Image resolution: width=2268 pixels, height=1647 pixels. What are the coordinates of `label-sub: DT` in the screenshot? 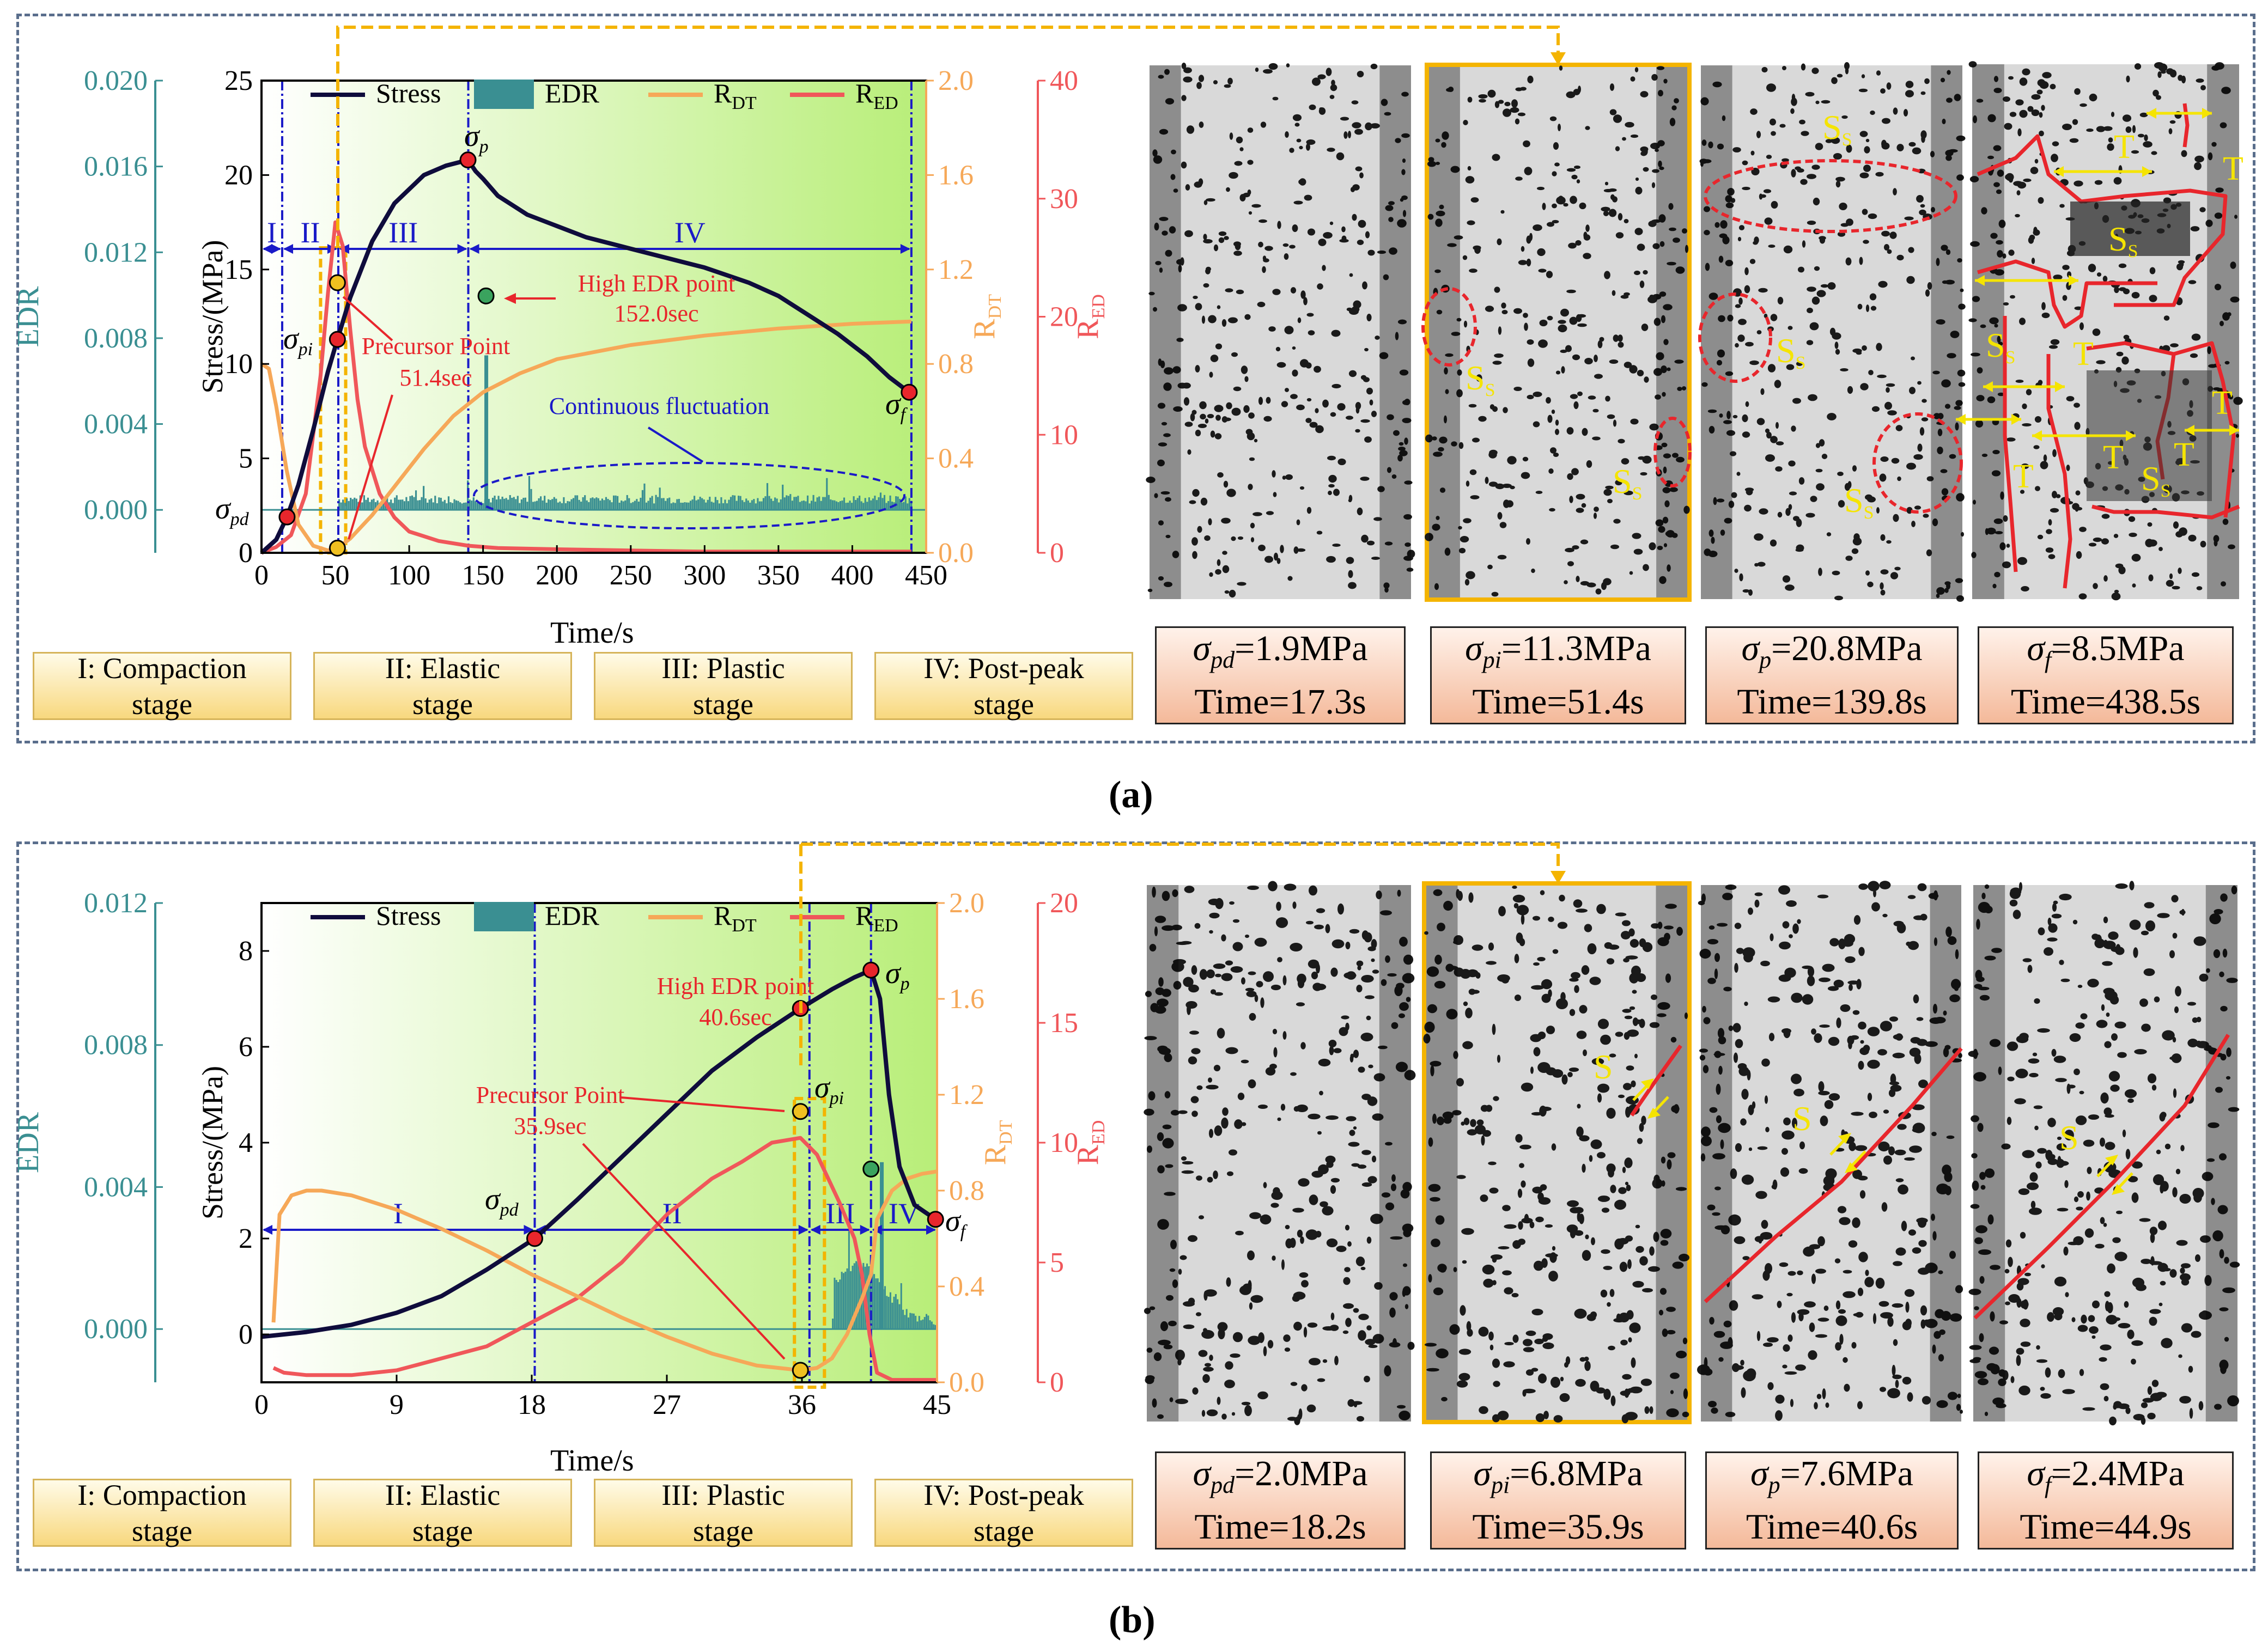 It's located at (744, 926).